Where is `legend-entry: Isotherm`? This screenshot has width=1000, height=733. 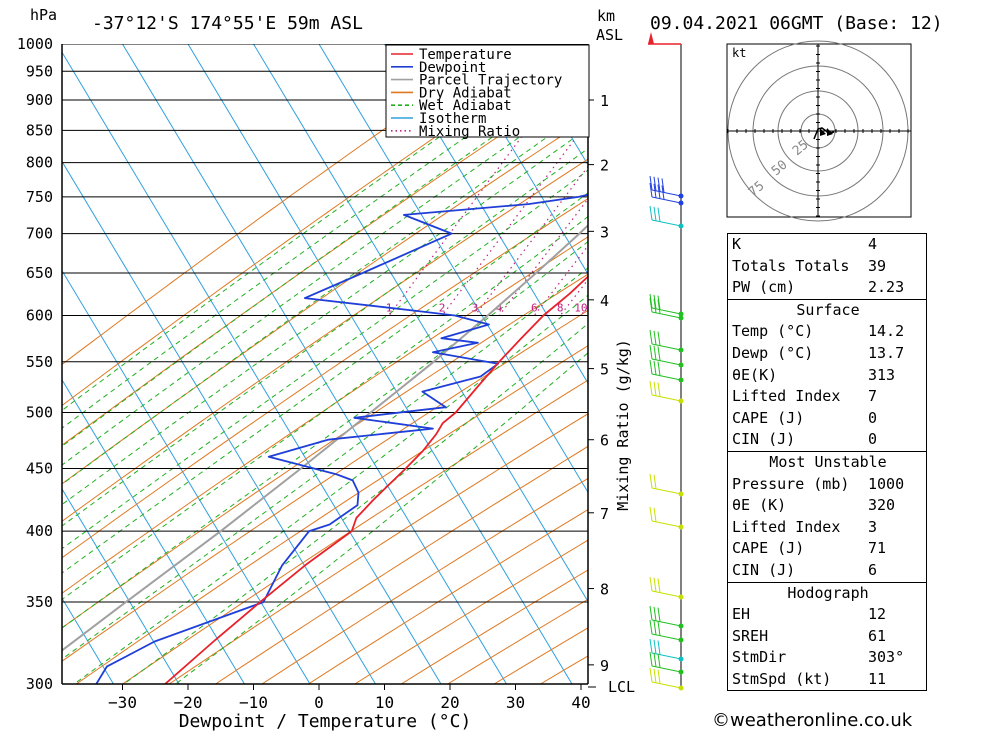
legend-entry: Isotherm is located at coordinates (452, 119).